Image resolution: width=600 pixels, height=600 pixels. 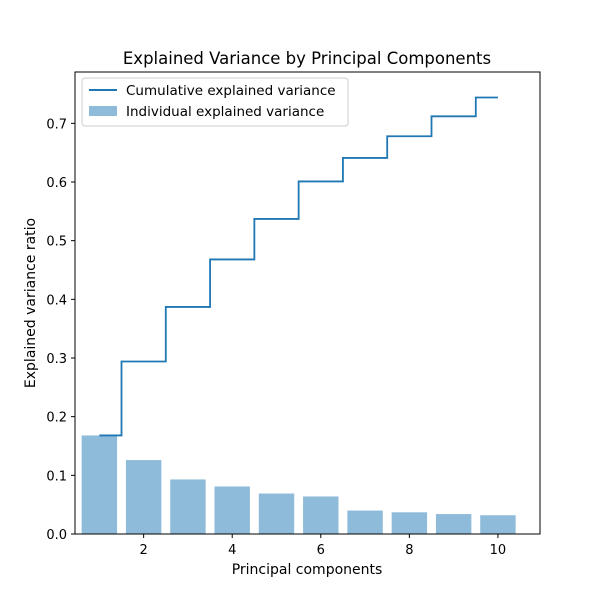 What do you see at coordinates (56, 300) in the screenshot?
I see `y-tick-label-0.4: 0.4` at bounding box center [56, 300].